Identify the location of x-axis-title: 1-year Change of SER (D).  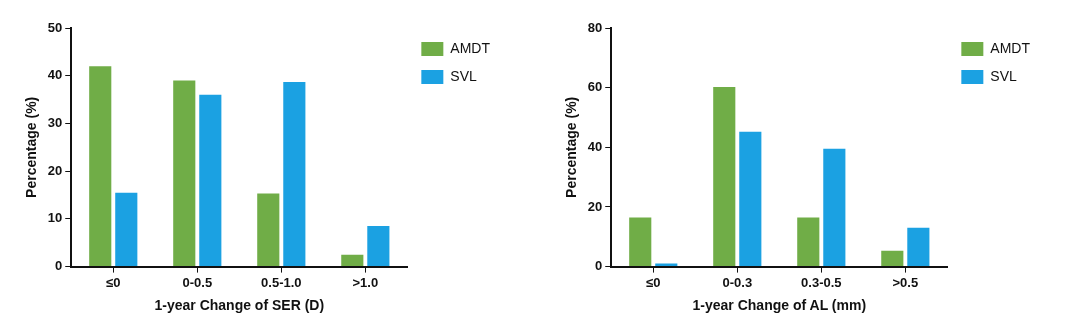
(239, 305).